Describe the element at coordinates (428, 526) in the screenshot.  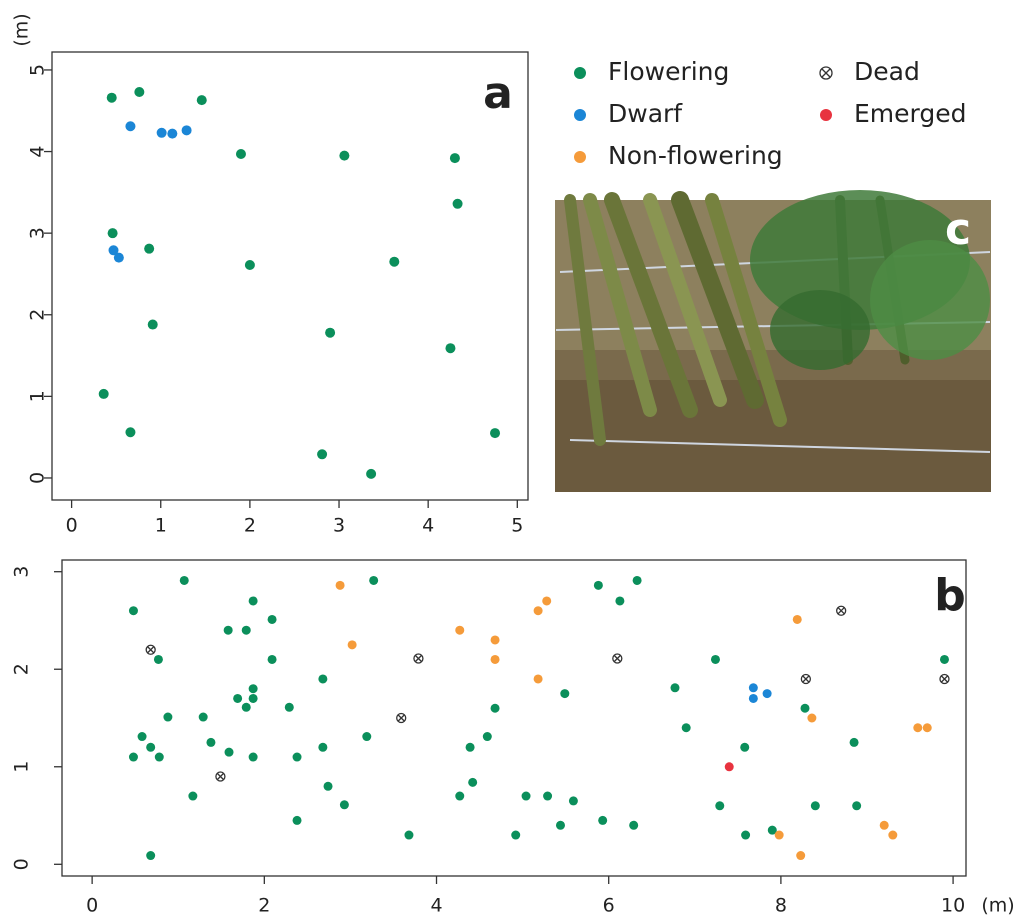
I see `x-tick-label: 4` at that location.